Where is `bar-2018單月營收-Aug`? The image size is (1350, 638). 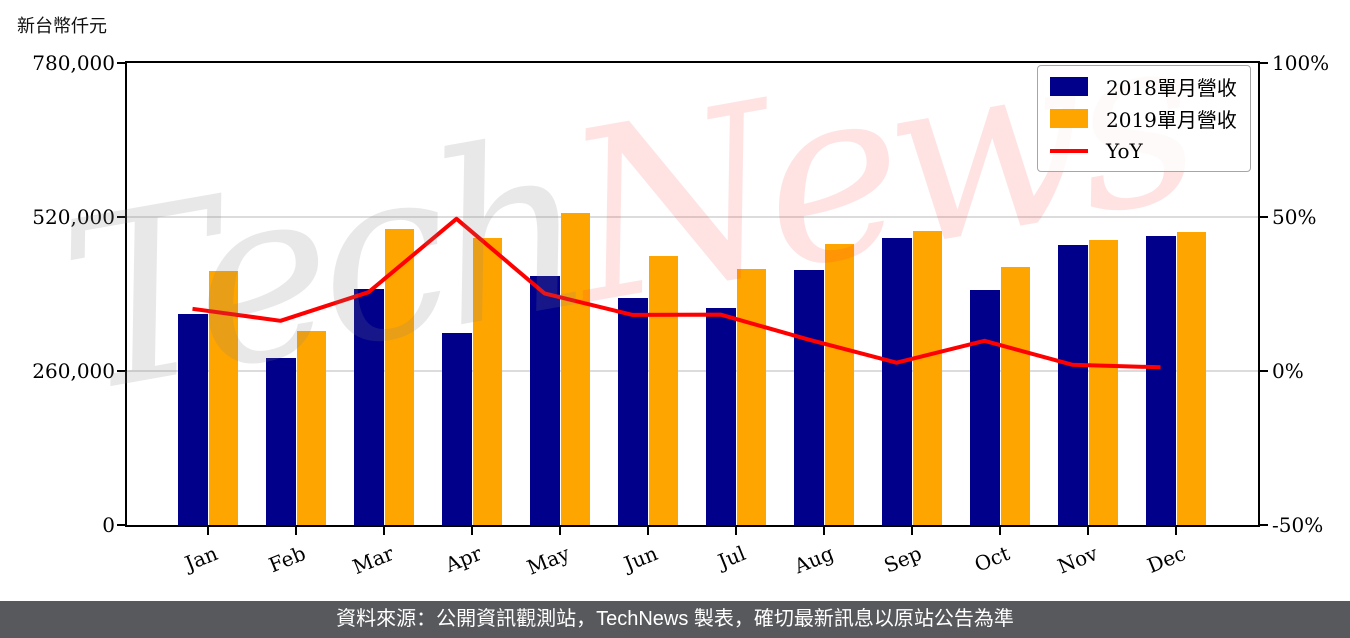
bar-2018單月營收-Aug is located at coordinates (809, 397).